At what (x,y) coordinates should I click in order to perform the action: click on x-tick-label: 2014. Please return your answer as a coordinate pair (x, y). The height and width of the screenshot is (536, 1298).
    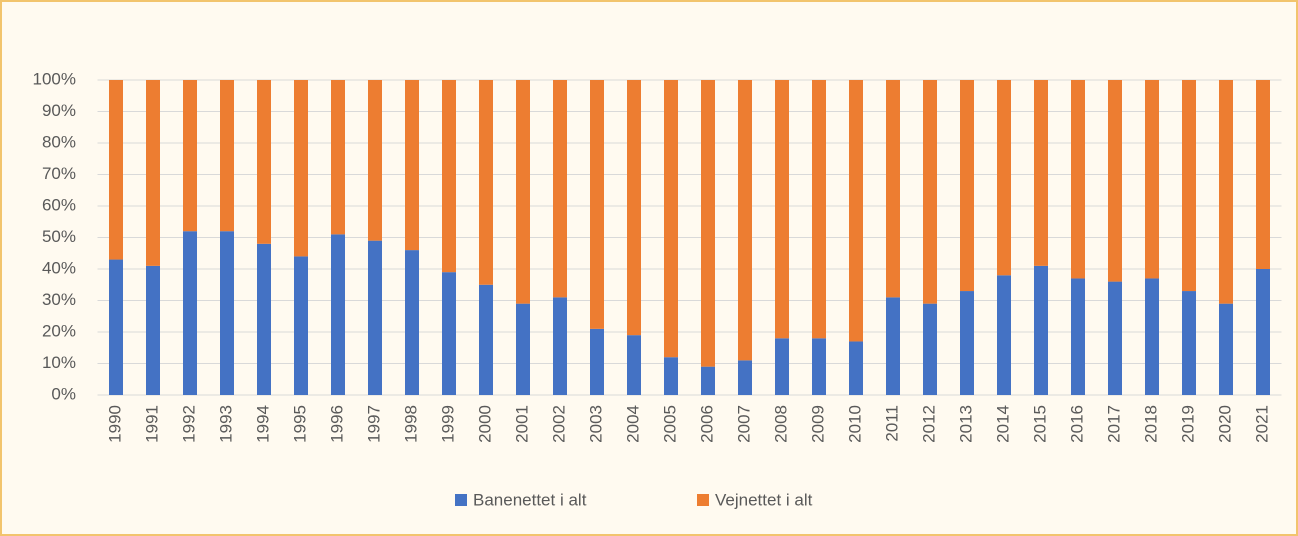
    Looking at the image, I should click on (1002, 424).